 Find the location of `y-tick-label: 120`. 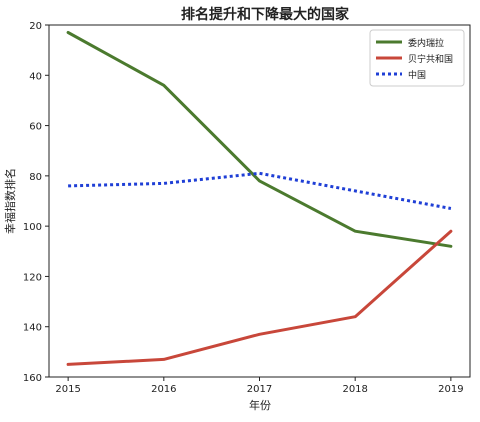

y-tick-label: 120 is located at coordinates (32, 277).